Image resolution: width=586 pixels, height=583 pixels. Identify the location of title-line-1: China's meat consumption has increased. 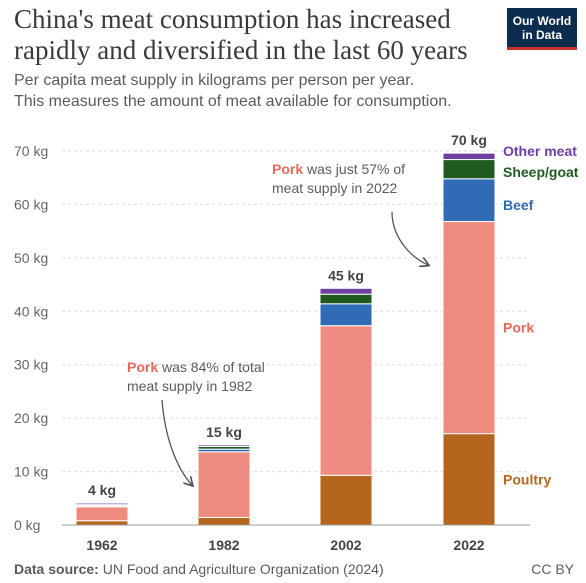
(232, 19).